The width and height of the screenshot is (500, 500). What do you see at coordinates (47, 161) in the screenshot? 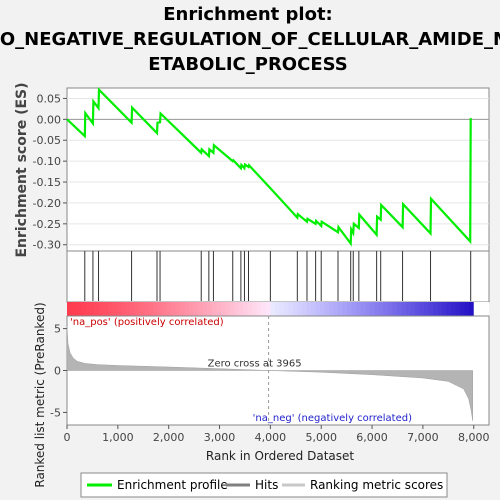
I see `es-y-tick-label: -0.10` at bounding box center [47, 161].